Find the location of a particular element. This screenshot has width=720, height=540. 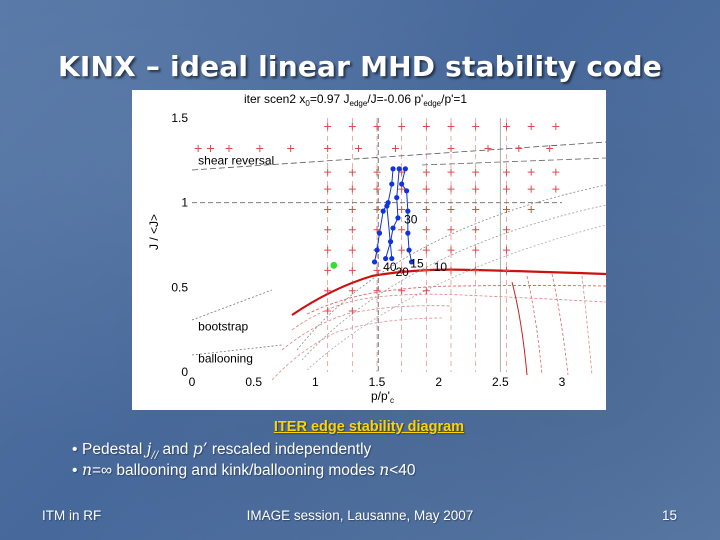

x-tick-label: 0 is located at coordinates (192, 382).